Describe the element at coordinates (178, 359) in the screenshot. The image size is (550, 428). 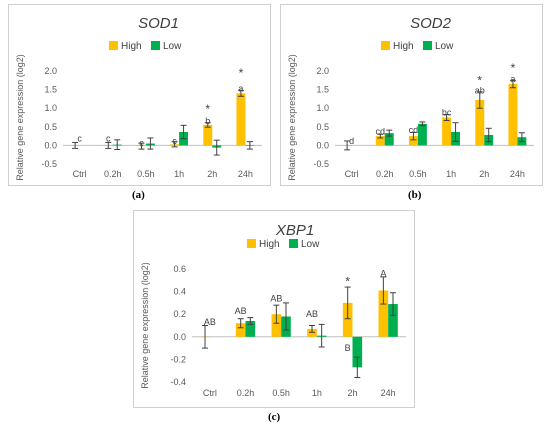
I see `y-tick-label: -0.2` at that location.